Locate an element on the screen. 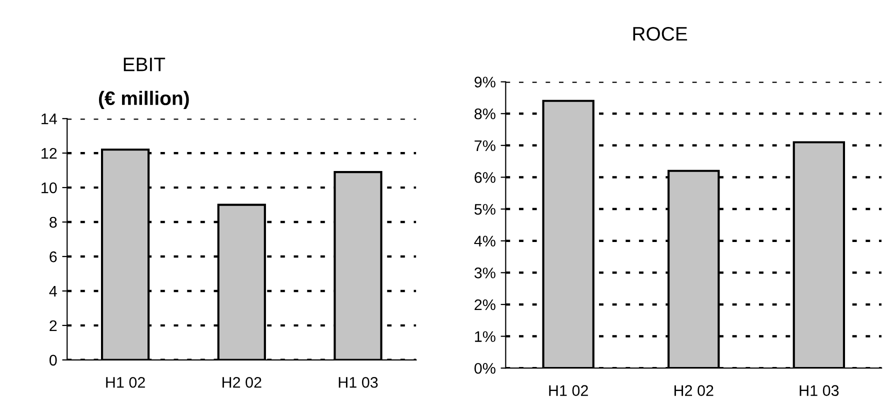 Image resolution: width=895 pixels, height=409 pixels. y-tick-label: 6 is located at coordinates (53, 256).